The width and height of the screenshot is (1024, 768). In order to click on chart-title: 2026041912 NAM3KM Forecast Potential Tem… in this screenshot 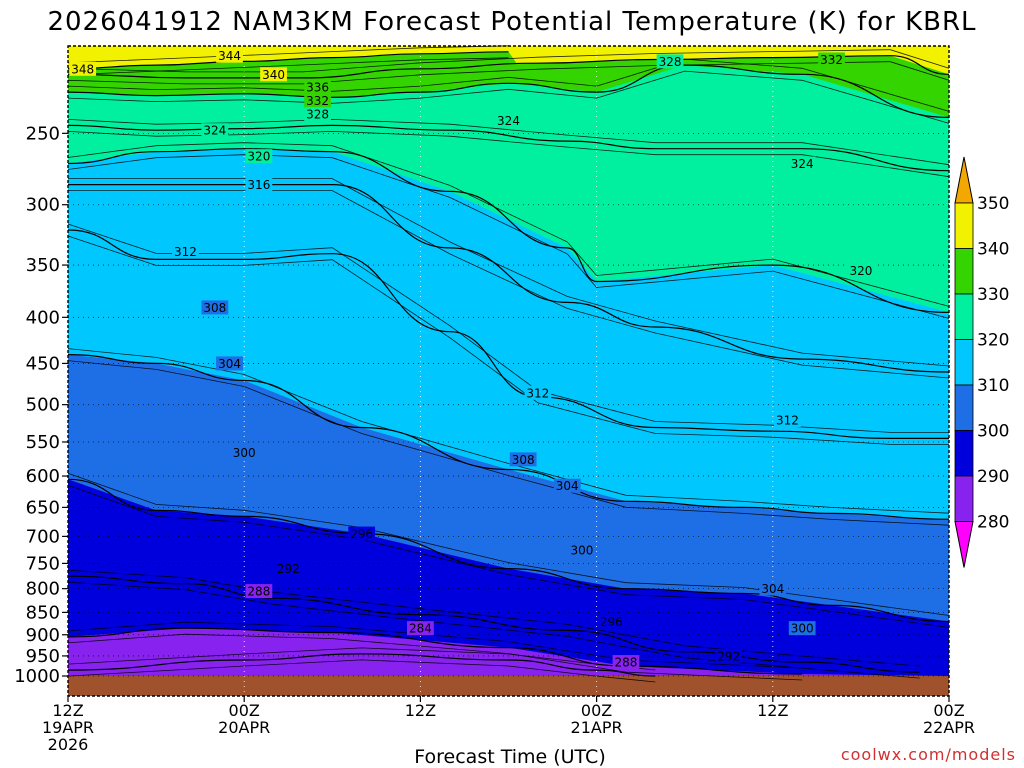, I will do `click(511, 22)`.